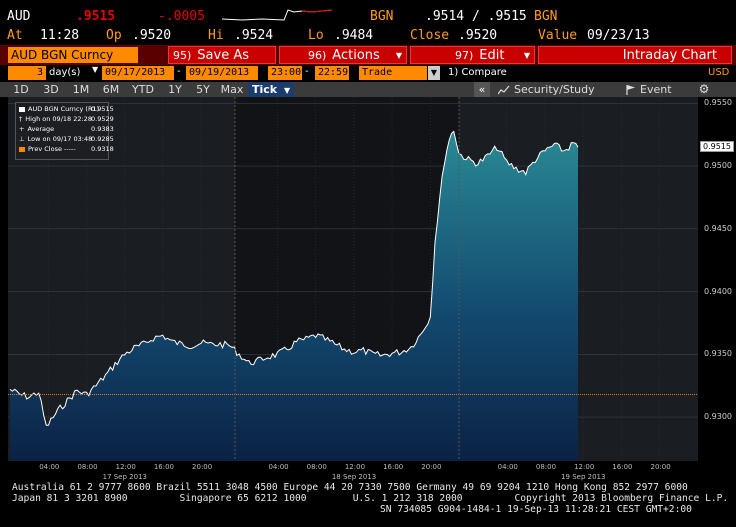 This screenshot has width=736, height=527. What do you see at coordinates (719, 72) in the screenshot?
I see `currency-label: USD` at bounding box center [719, 72].